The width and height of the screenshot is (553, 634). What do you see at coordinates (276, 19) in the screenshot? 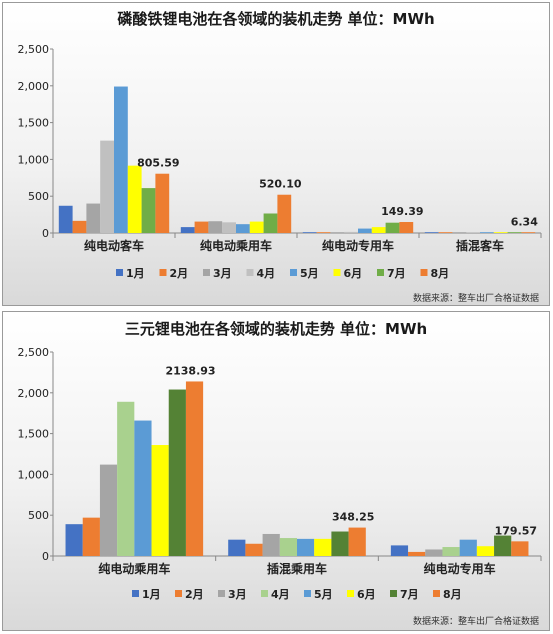
I see `chart-title: 磷酸铁锂电池在各领域的装机走势 单位：MWh` at bounding box center [276, 19].